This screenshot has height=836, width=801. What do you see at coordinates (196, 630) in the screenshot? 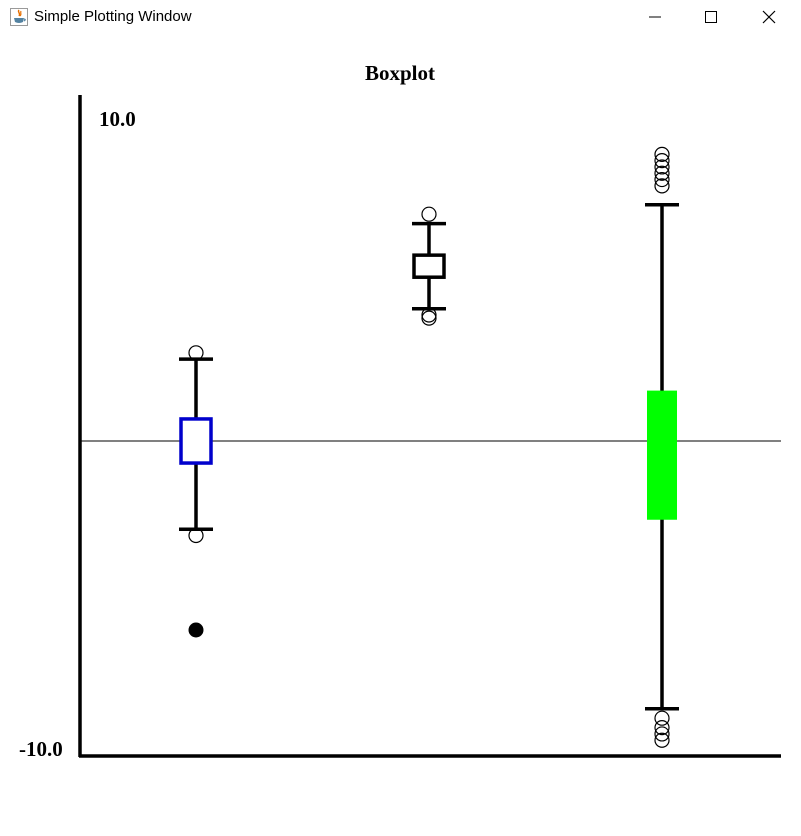
I see `box-1-extreme-outlier` at bounding box center [196, 630].